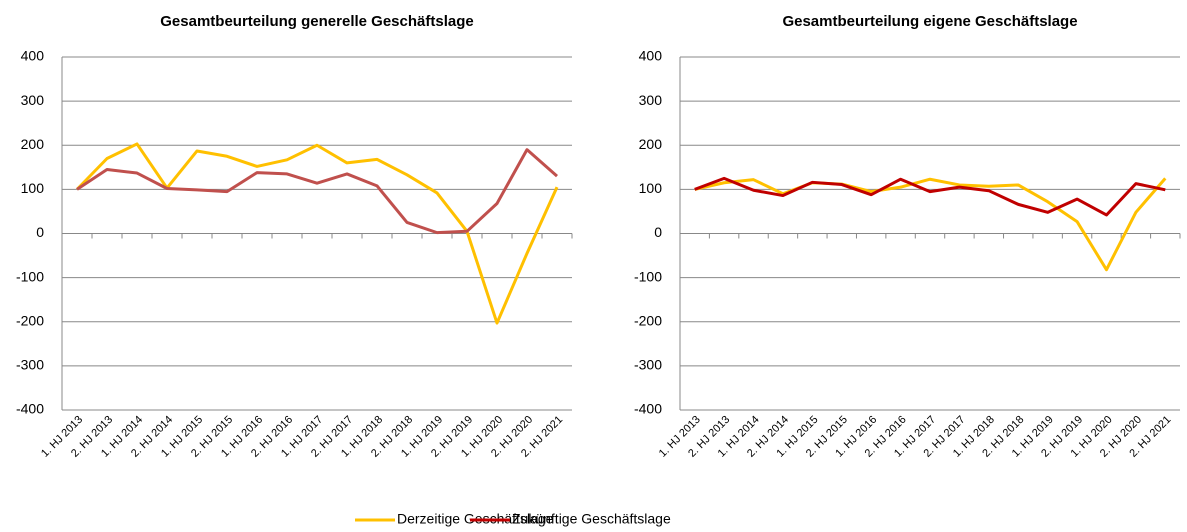  I want to click on legend-label: Zukünftige Geschäftslage, so click(591, 519).